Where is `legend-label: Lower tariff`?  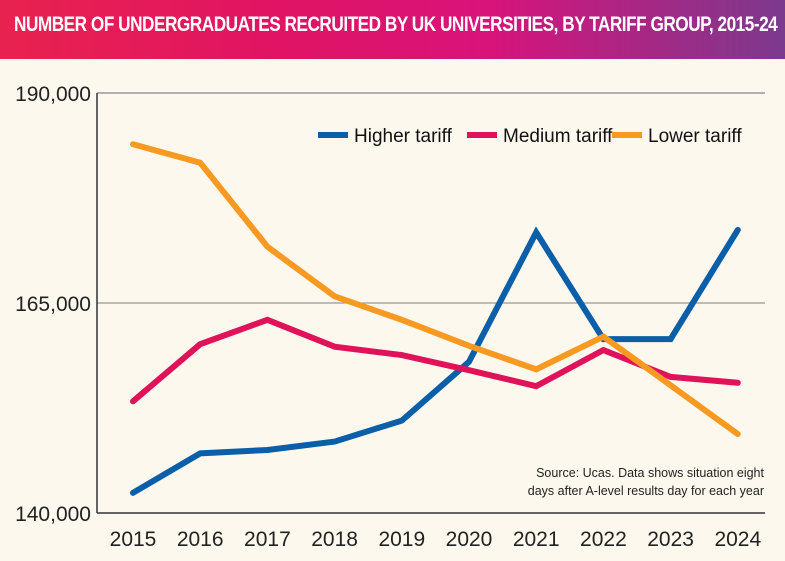 legend-label: Lower tariff is located at coordinates (695, 136).